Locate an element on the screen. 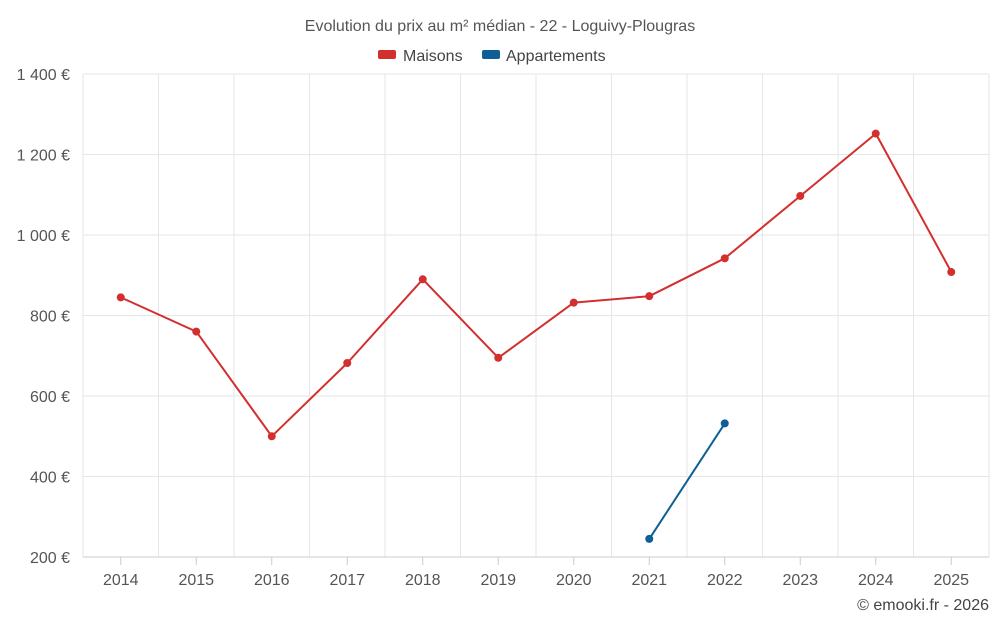 The image size is (1000, 625). y-tick-label: 800 € is located at coordinates (50, 317).